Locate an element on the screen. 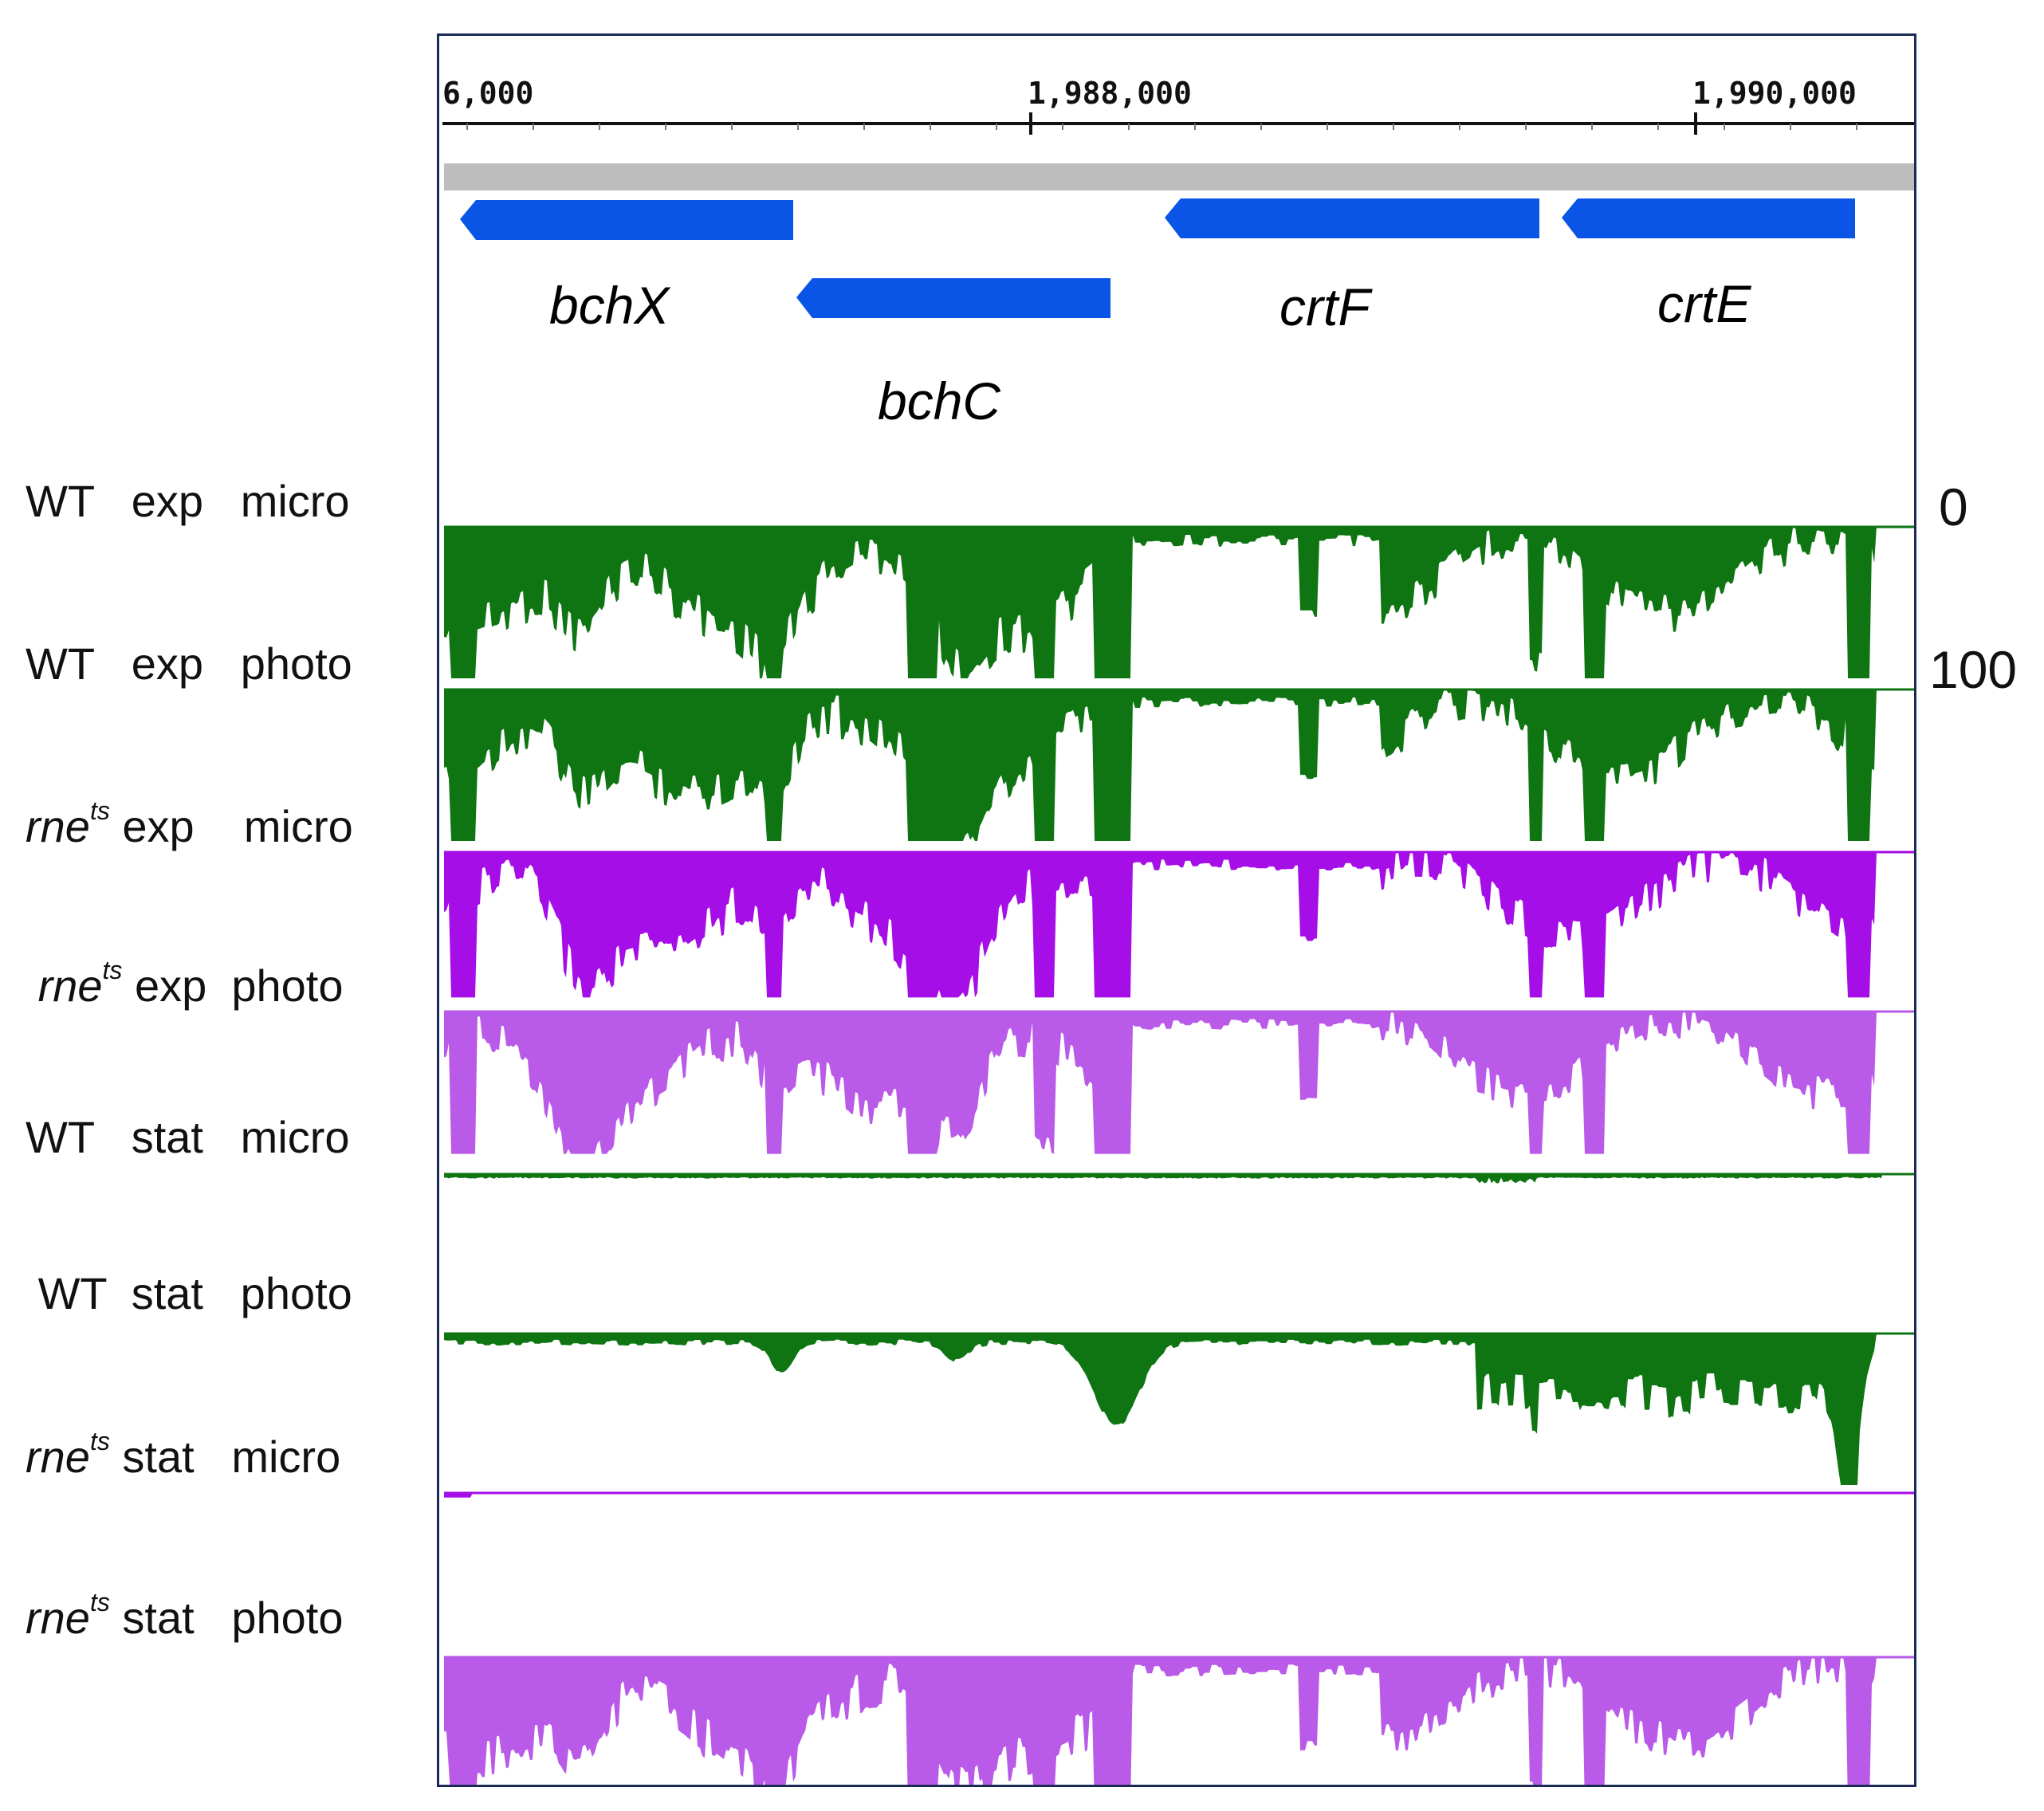  gene-arrow-crtE is located at coordinates (1708, 218).